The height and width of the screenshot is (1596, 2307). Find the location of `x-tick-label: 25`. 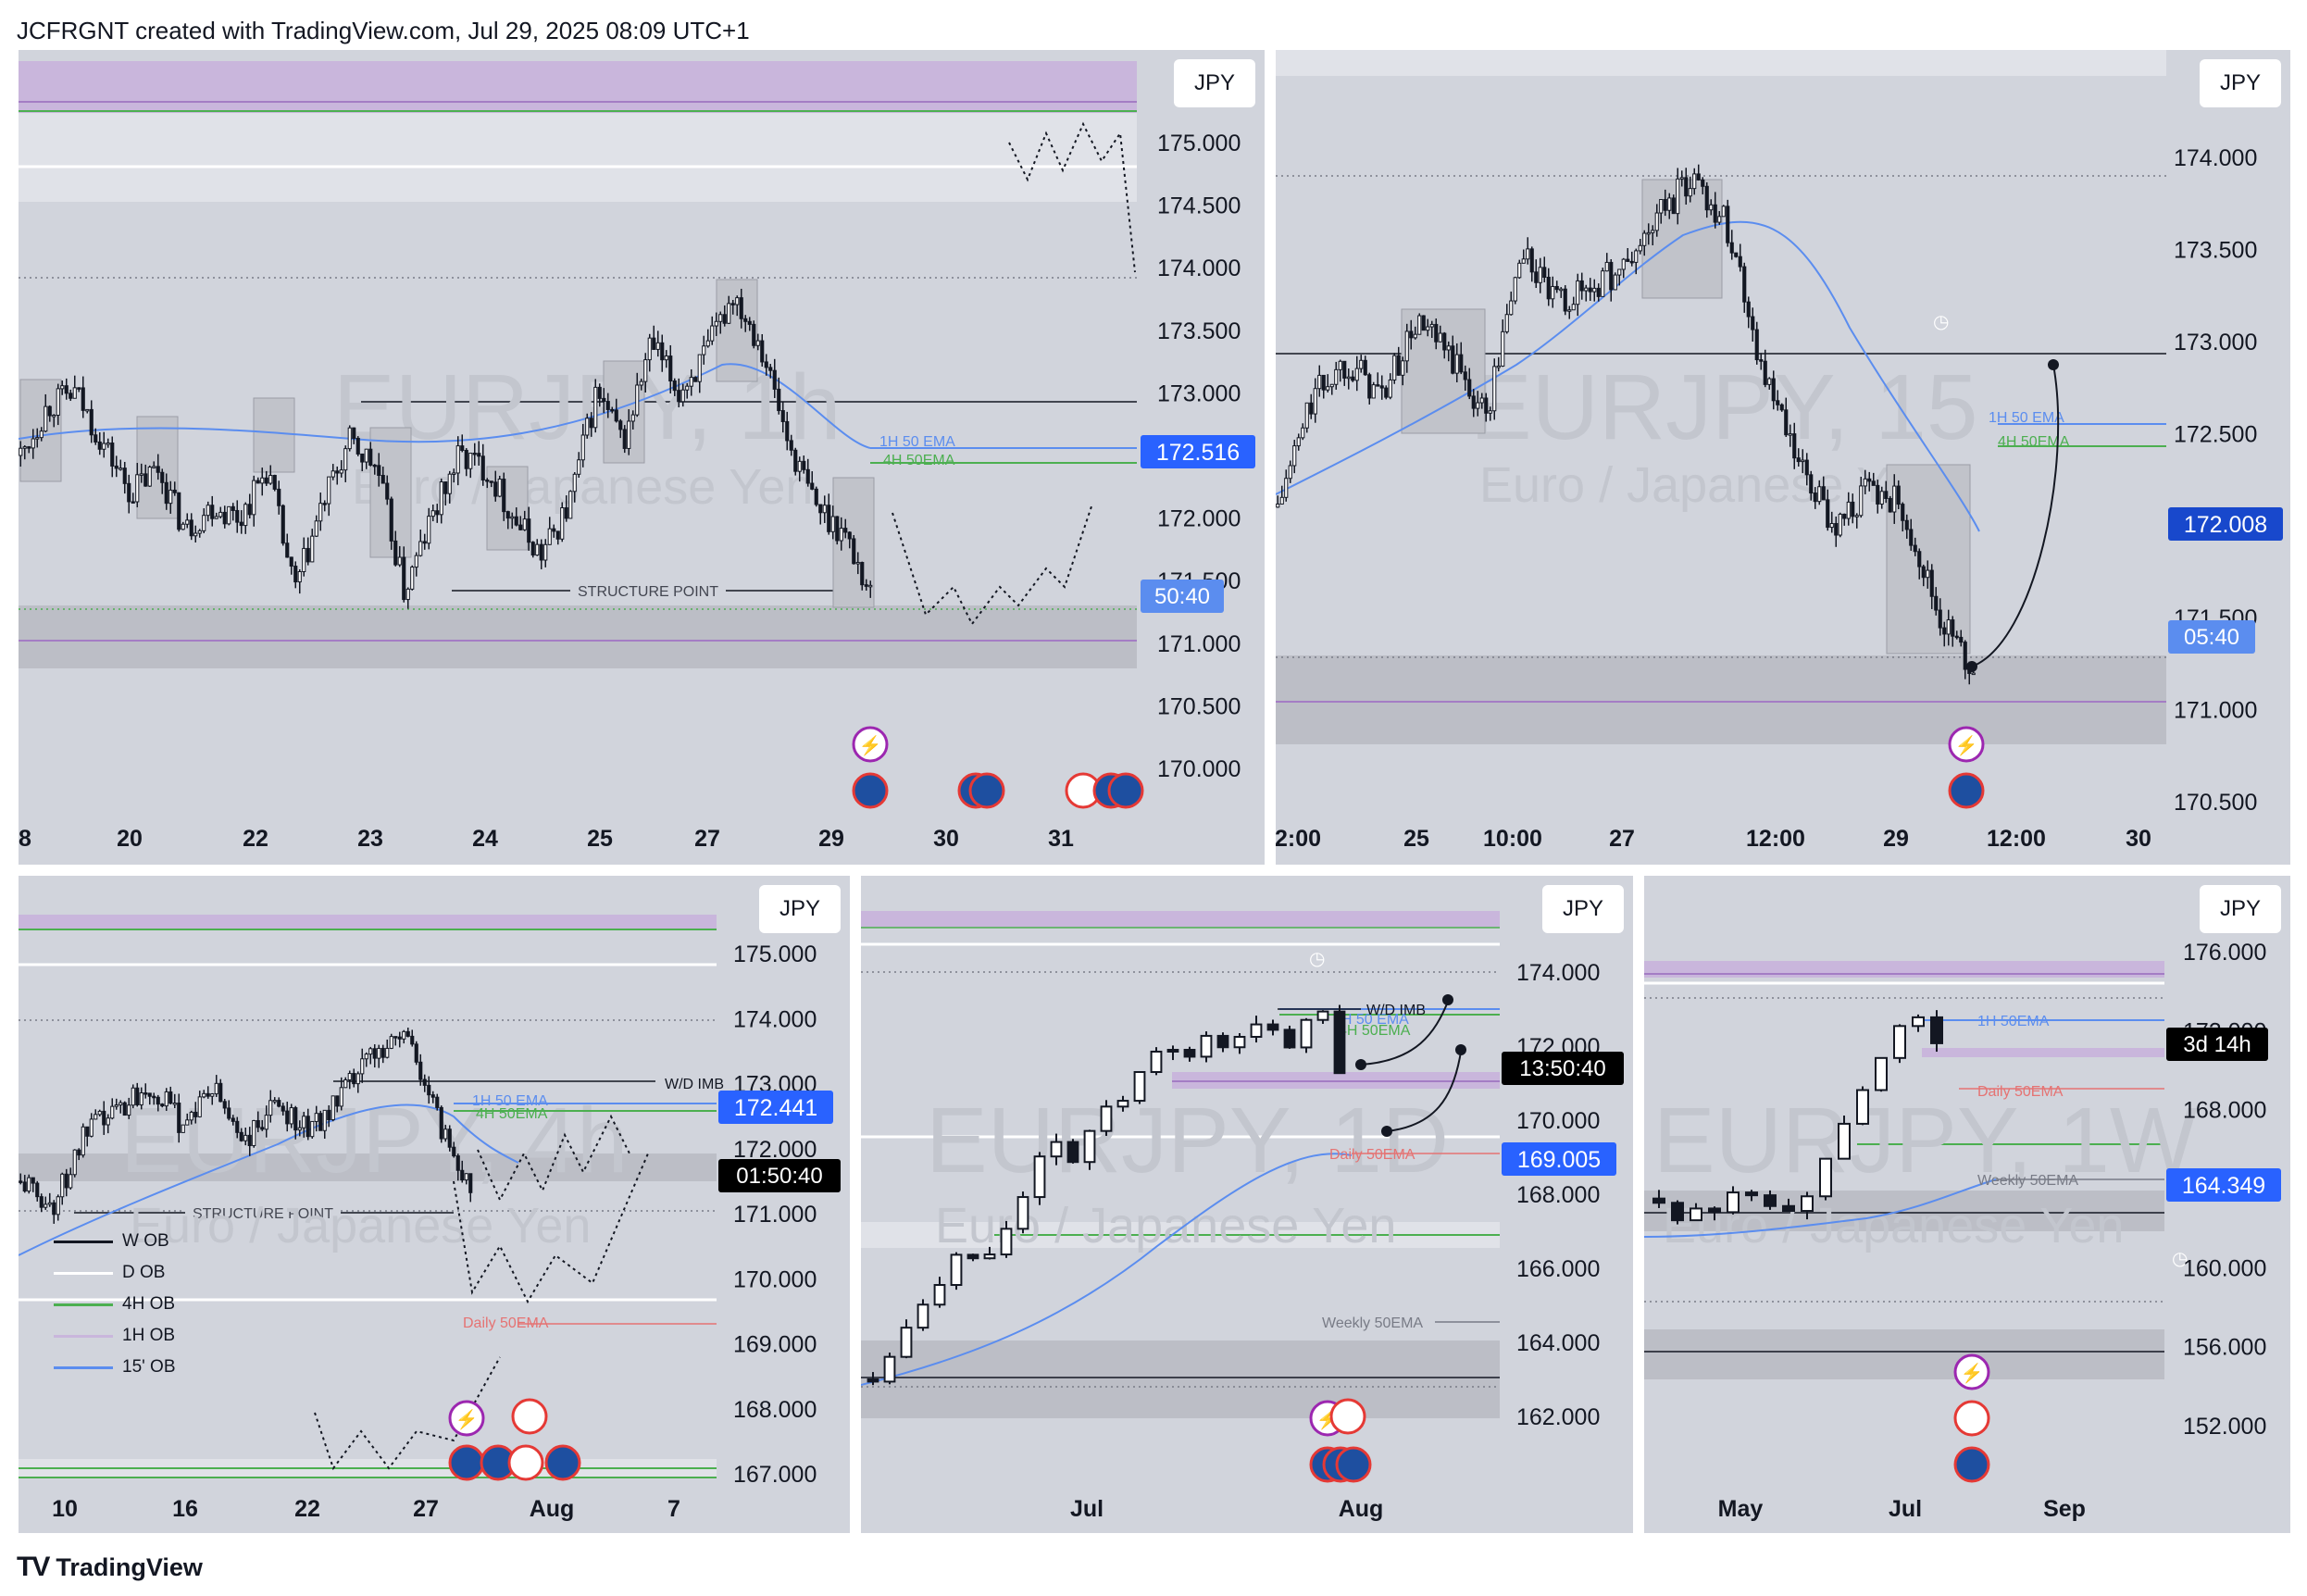

x-tick-label: 25 is located at coordinates (1416, 839).